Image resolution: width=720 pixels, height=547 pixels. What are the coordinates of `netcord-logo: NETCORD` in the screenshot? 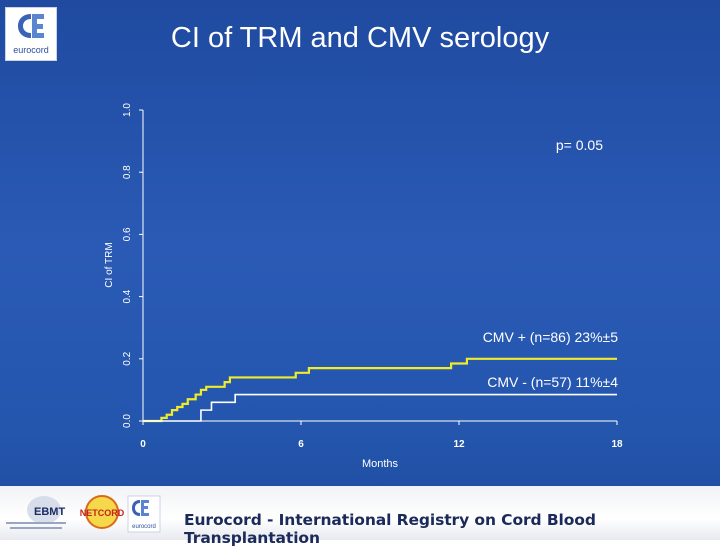 It's located at (102, 512).